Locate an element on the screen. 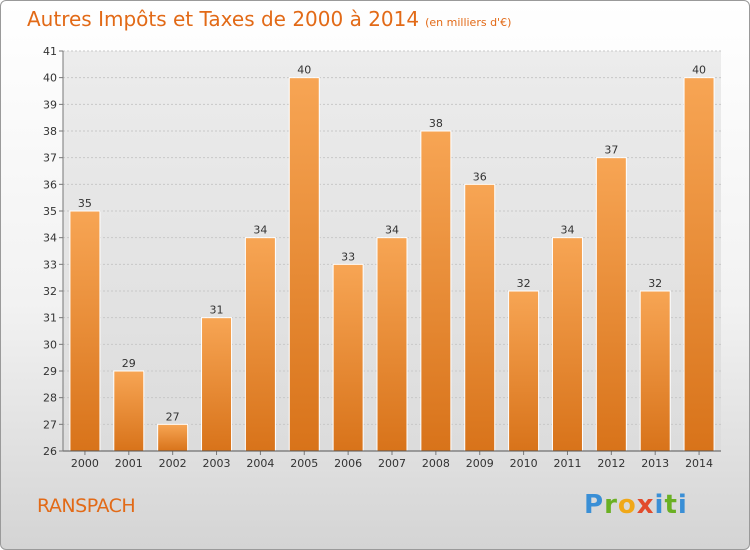 This screenshot has height=550, width=750. bar-value-label: 27 is located at coordinates (173, 416).